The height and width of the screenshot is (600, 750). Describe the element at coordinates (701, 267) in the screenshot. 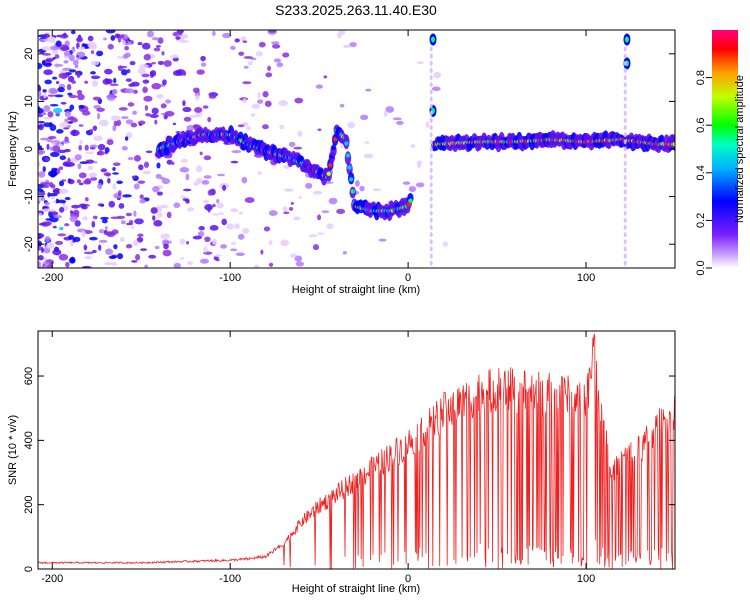

I see `colorbar-tick-label: 0.0` at that location.